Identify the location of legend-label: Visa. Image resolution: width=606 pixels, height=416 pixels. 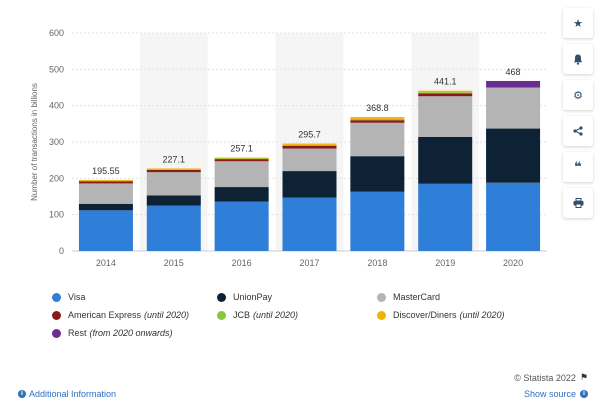
(77, 297).